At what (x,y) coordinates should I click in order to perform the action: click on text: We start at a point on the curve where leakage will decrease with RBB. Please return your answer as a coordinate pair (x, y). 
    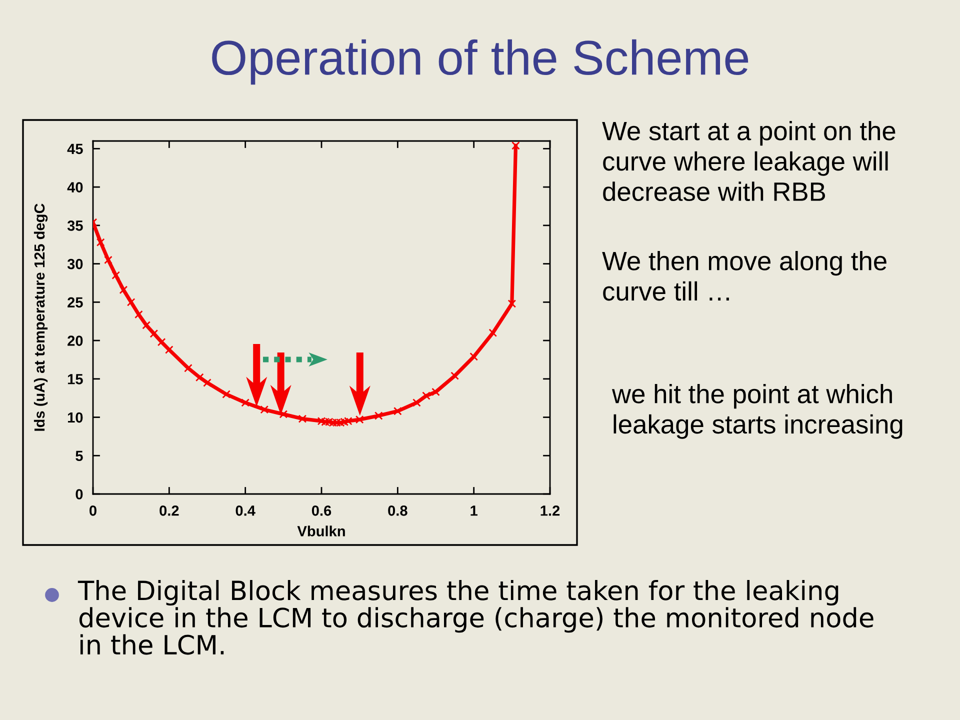
    Looking at the image, I should click on (749, 161).